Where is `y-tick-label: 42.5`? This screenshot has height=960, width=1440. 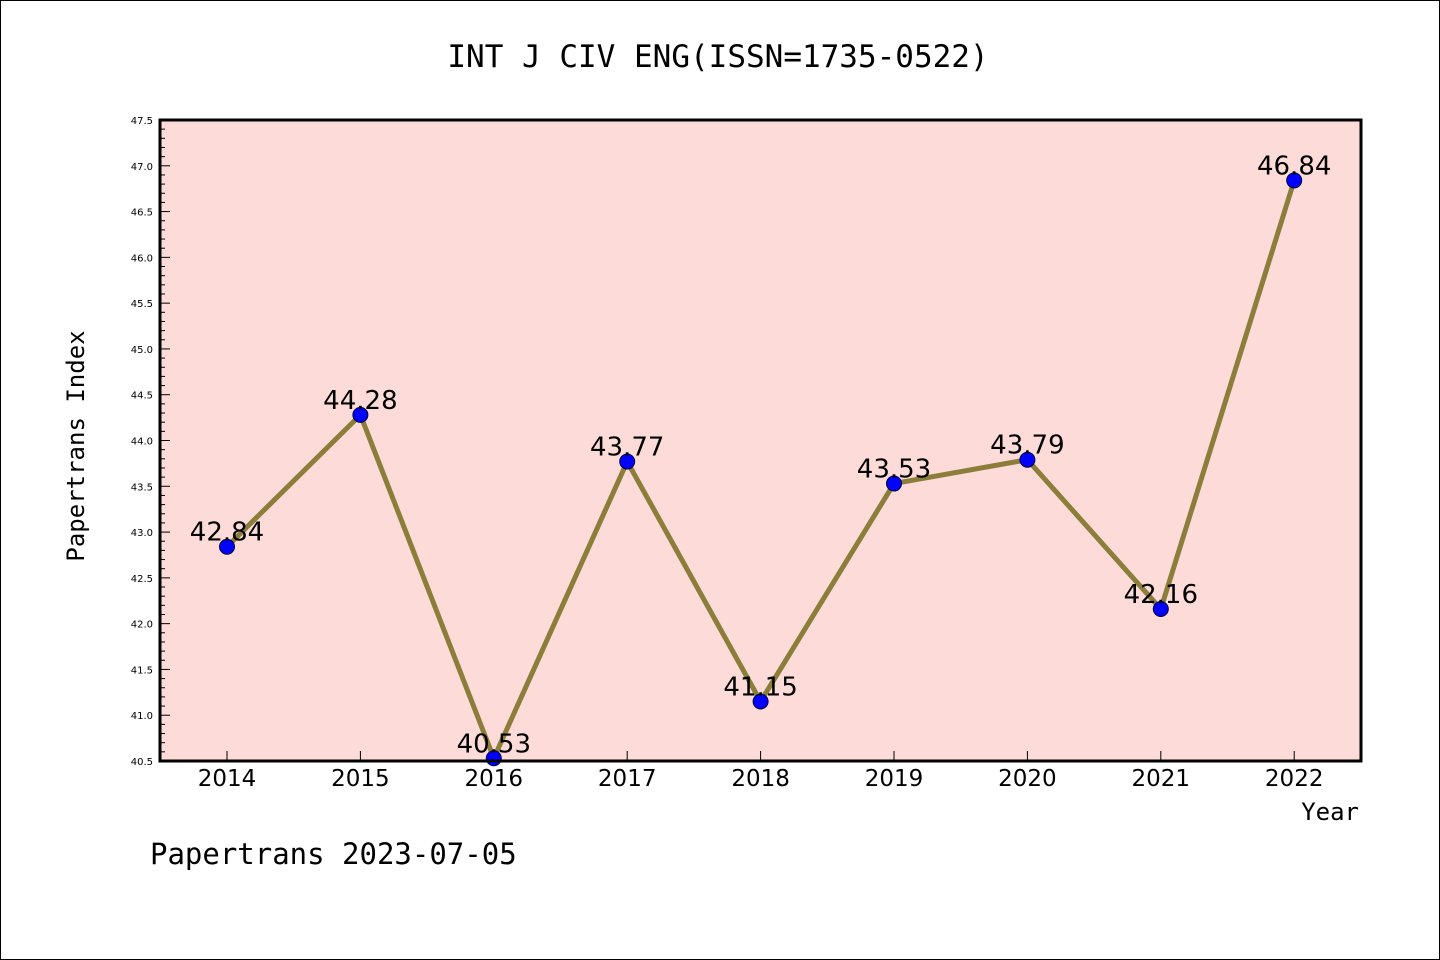
y-tick-label: 42.5 is located at coordinates (142, 579).